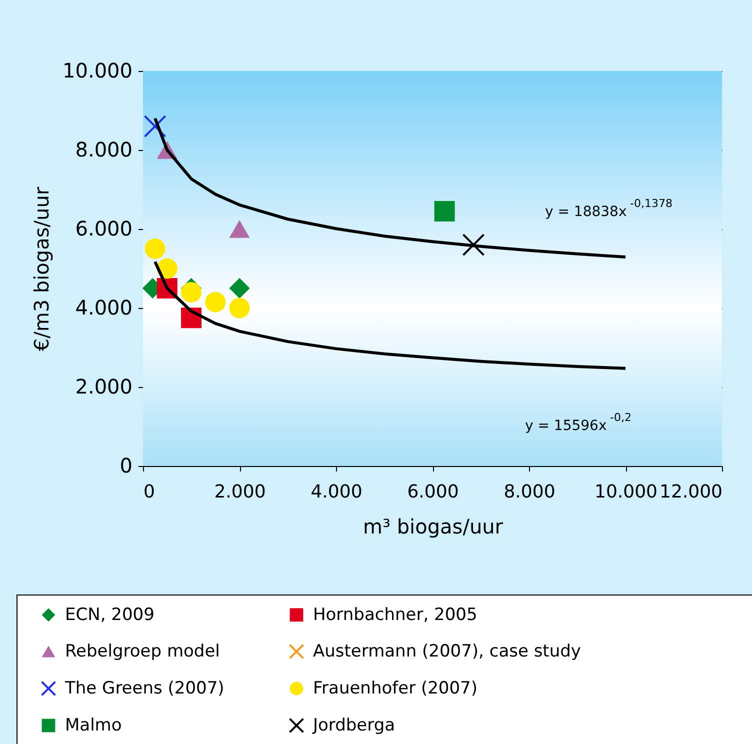  What do you see at coordinates (103, 150) in the screenshot?
I see `y-tick-label: 8.000` at bounding box center [103, 150].